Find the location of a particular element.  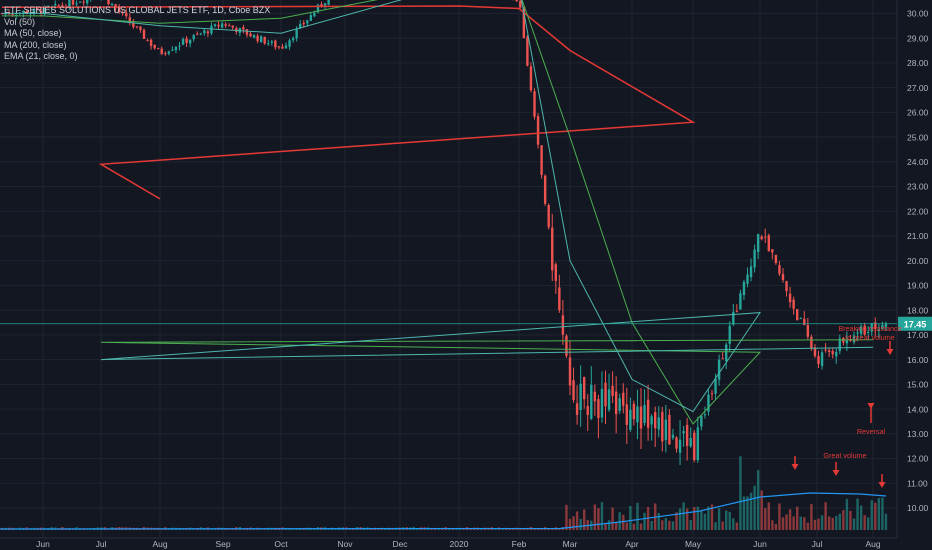

x-tick-label: Apr is located at coordinates (631, 544).